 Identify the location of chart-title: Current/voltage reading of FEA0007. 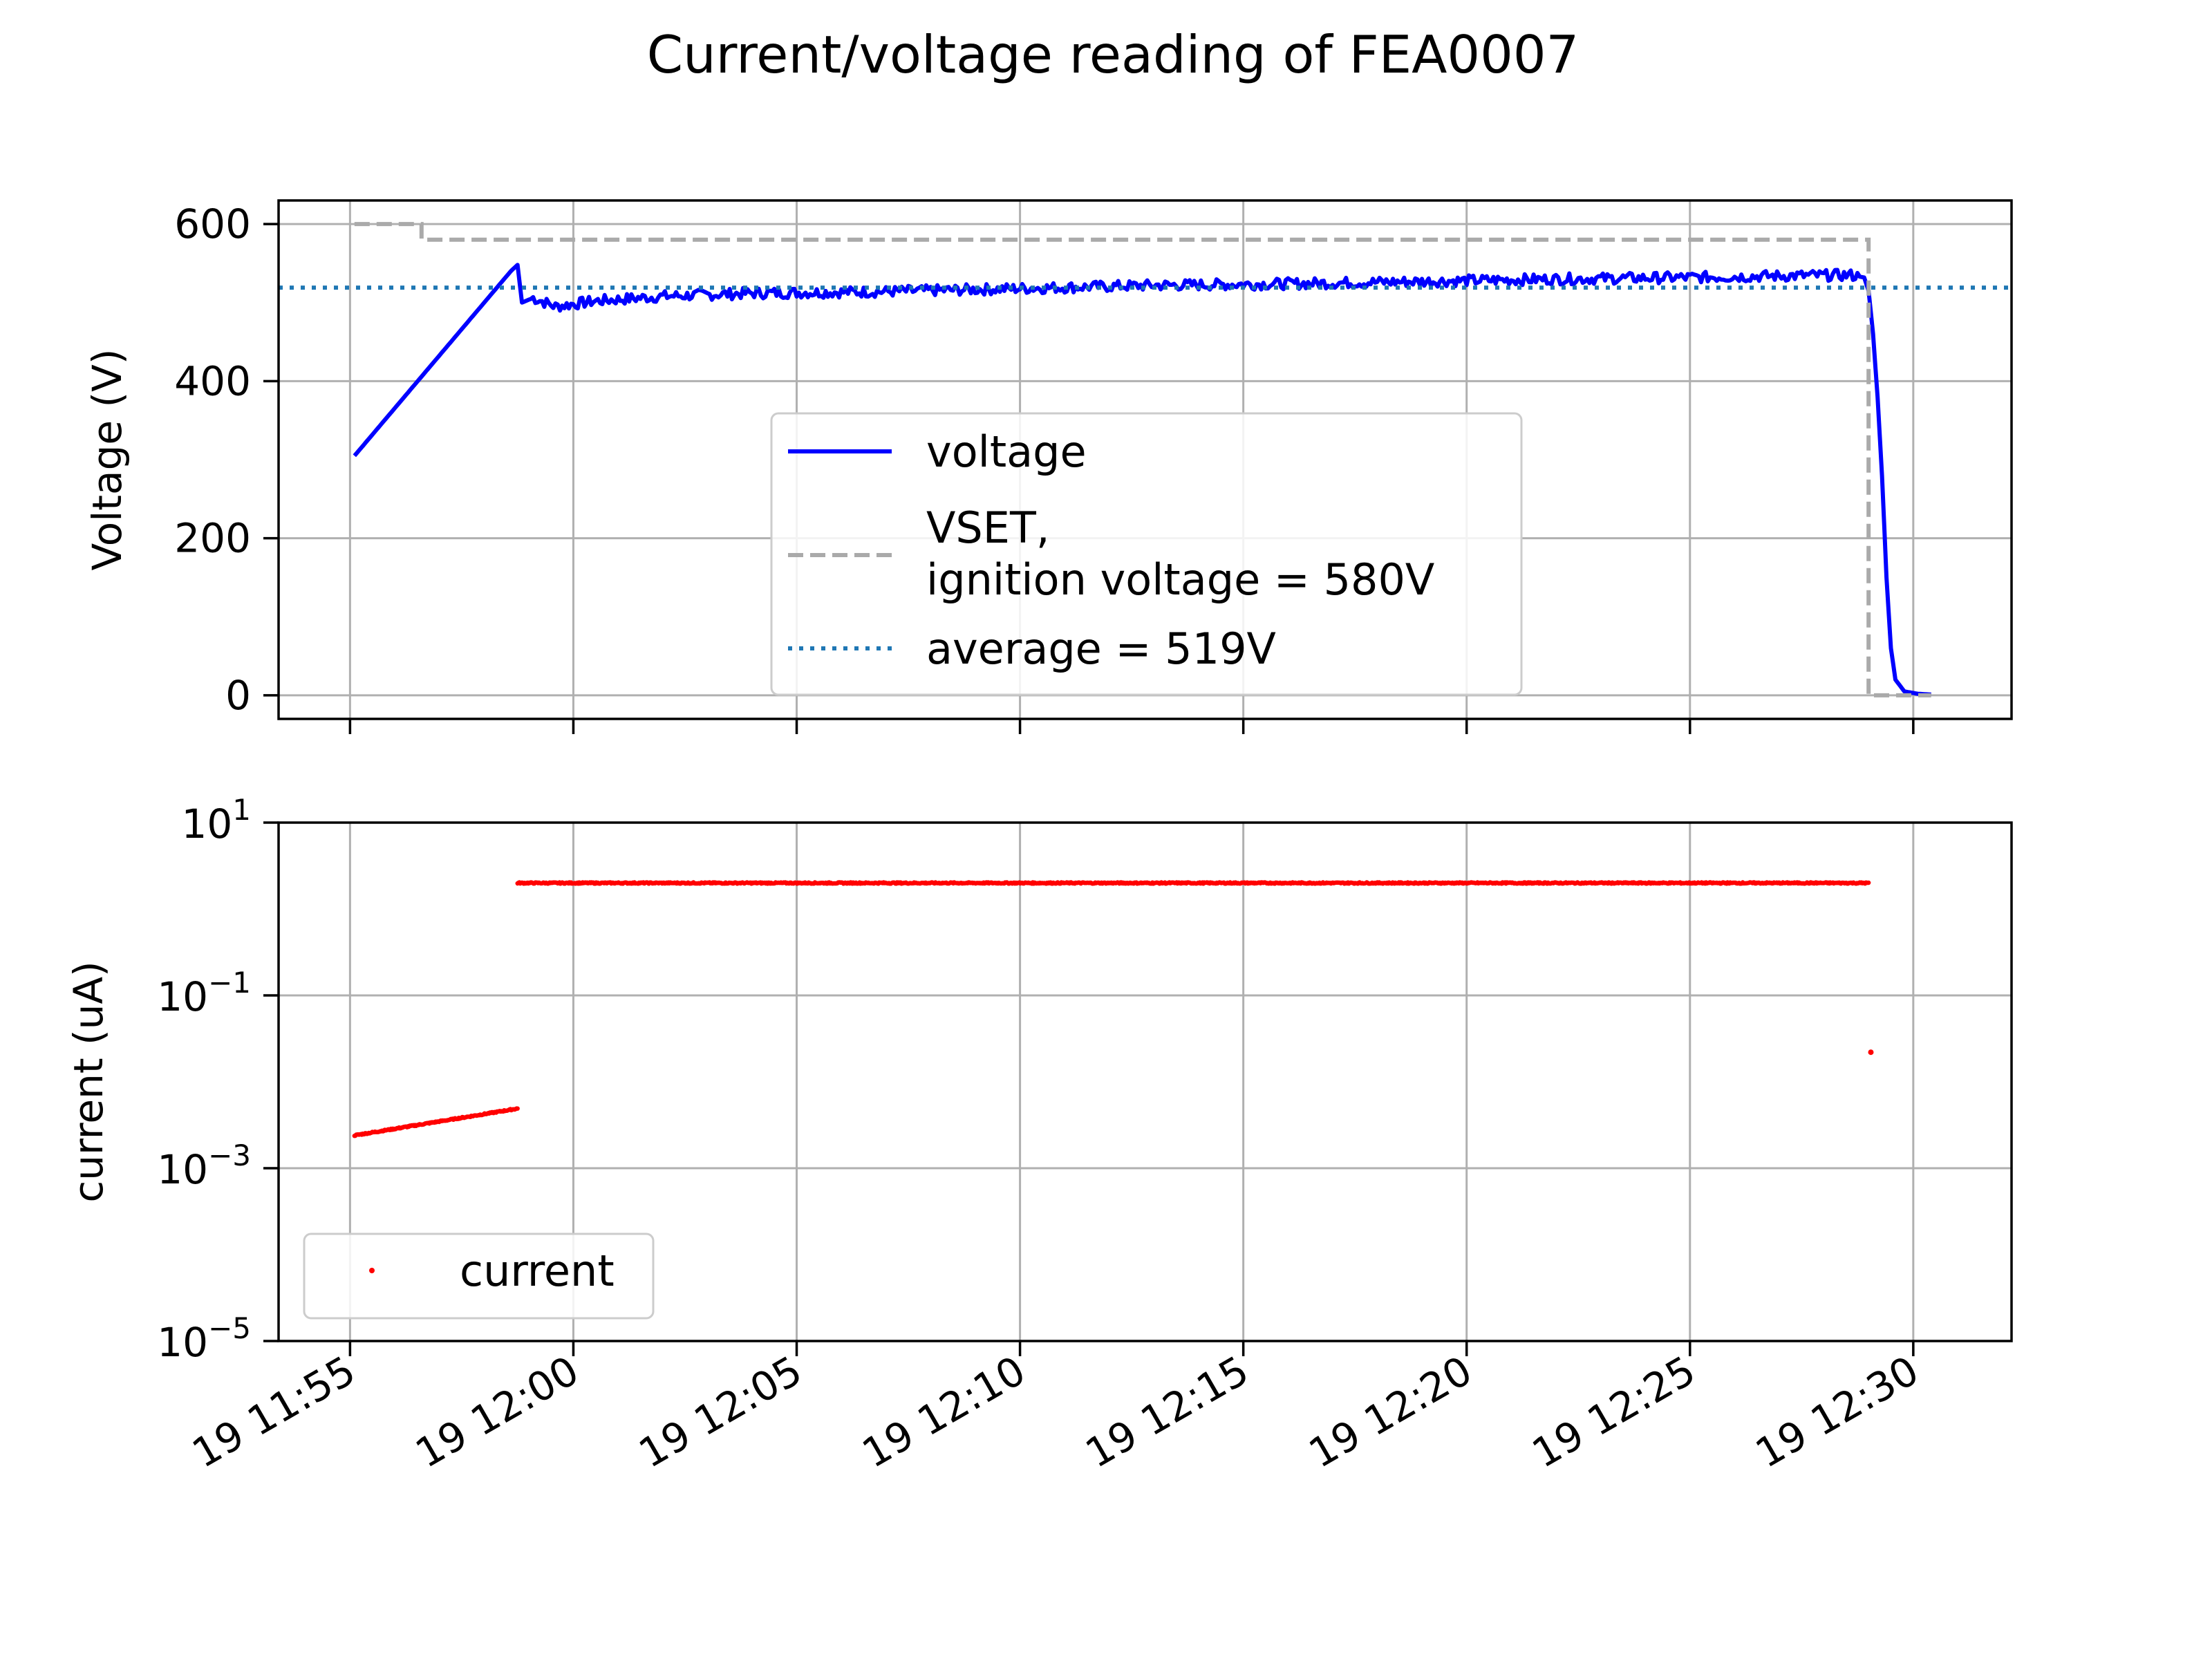
(1113, 55).